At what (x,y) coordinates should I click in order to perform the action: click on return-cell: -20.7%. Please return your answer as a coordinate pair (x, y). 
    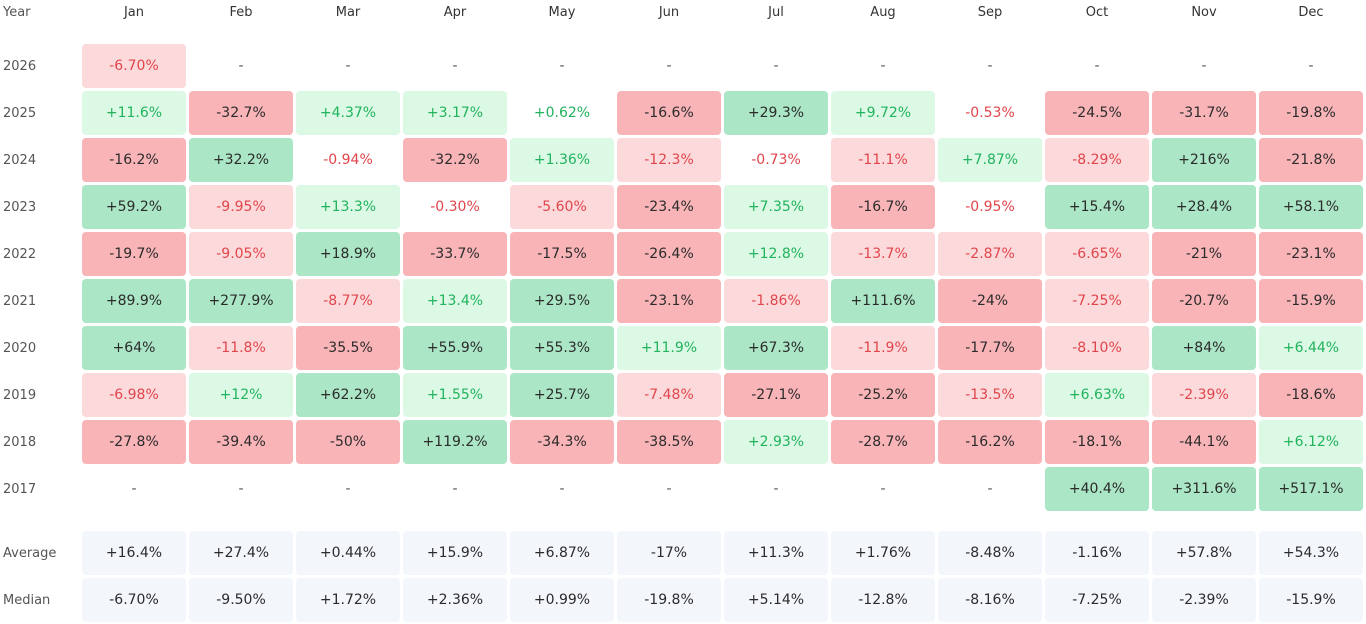
    Looking at the image, I should click on (1204, 301).